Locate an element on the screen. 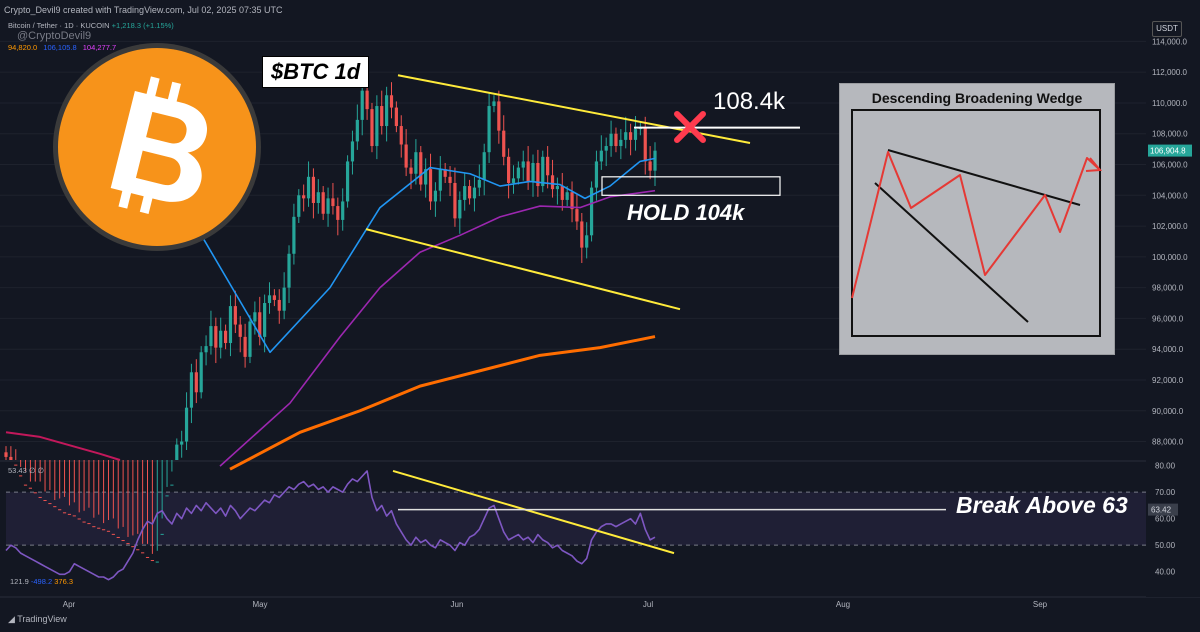  indicator-values: 121.9 -498.2 376.3 is located at coordinates (41, 581).